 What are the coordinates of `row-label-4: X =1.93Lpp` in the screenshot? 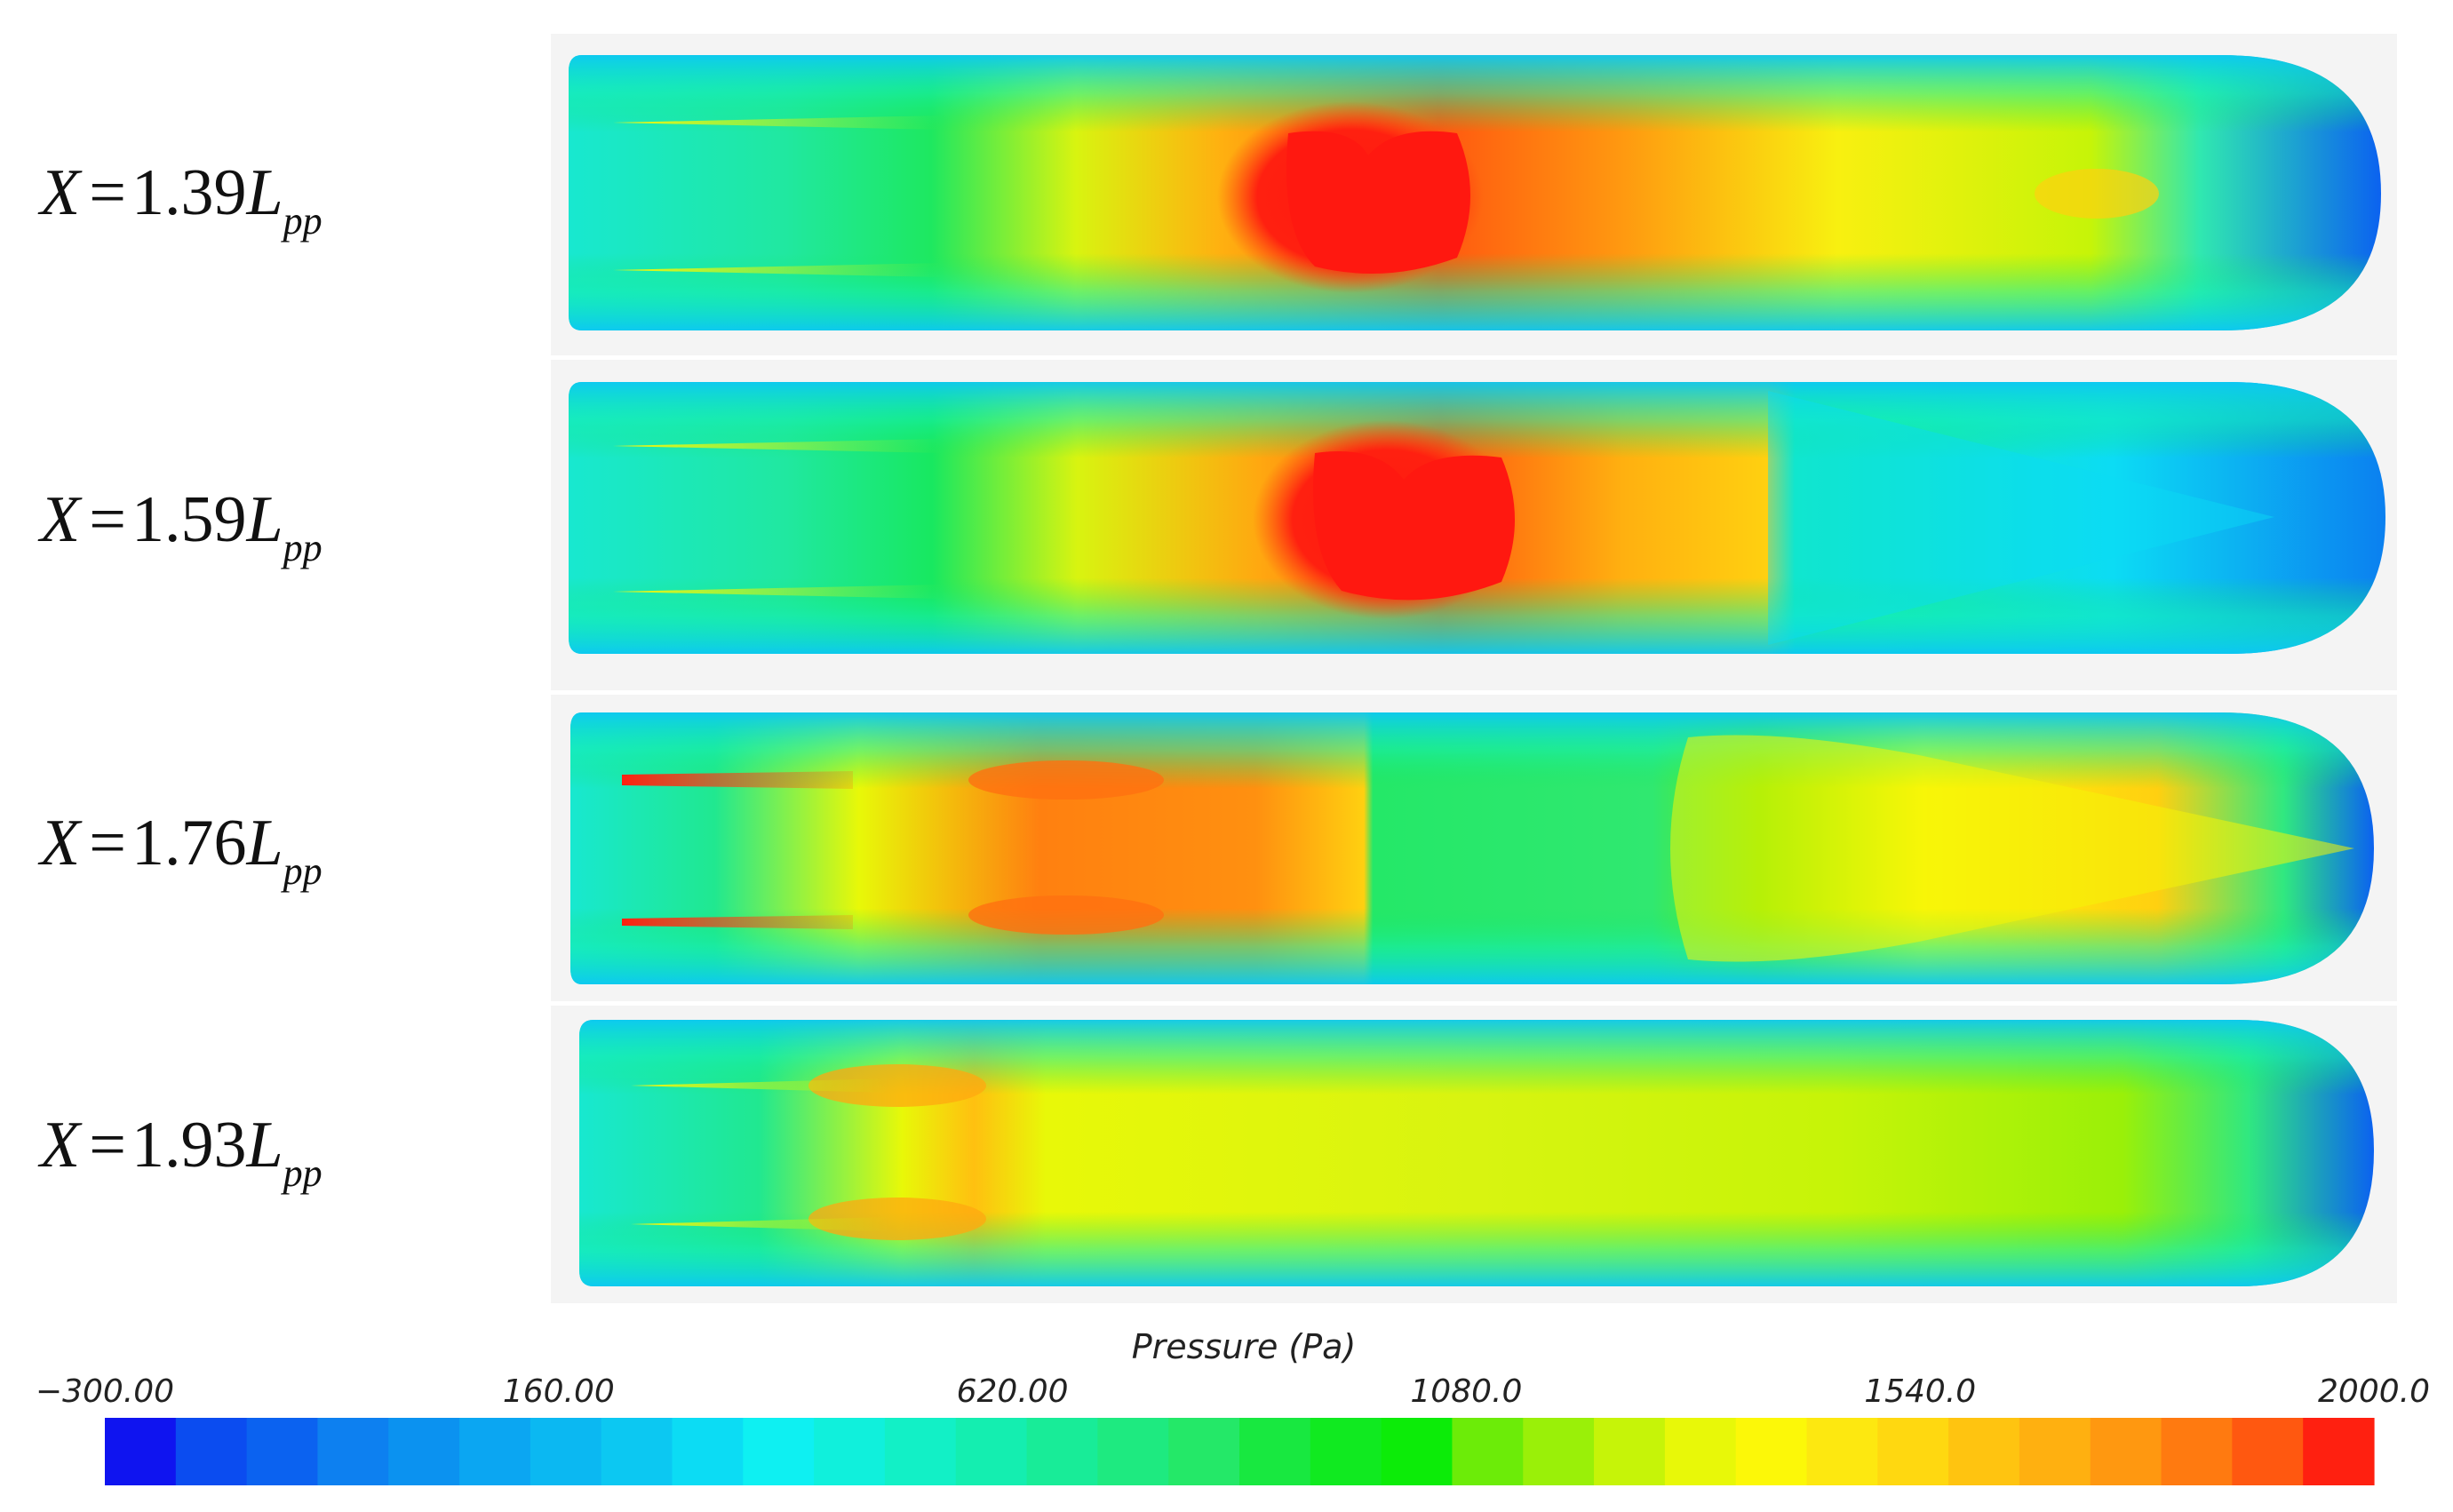 It's located at (181, 1152).